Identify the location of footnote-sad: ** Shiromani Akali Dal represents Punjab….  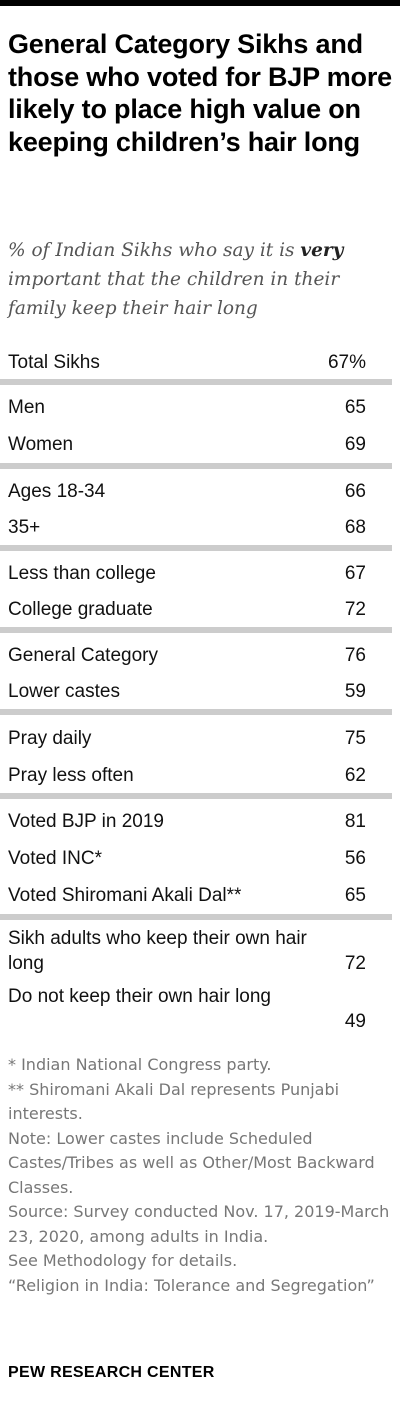
(174, 1101).